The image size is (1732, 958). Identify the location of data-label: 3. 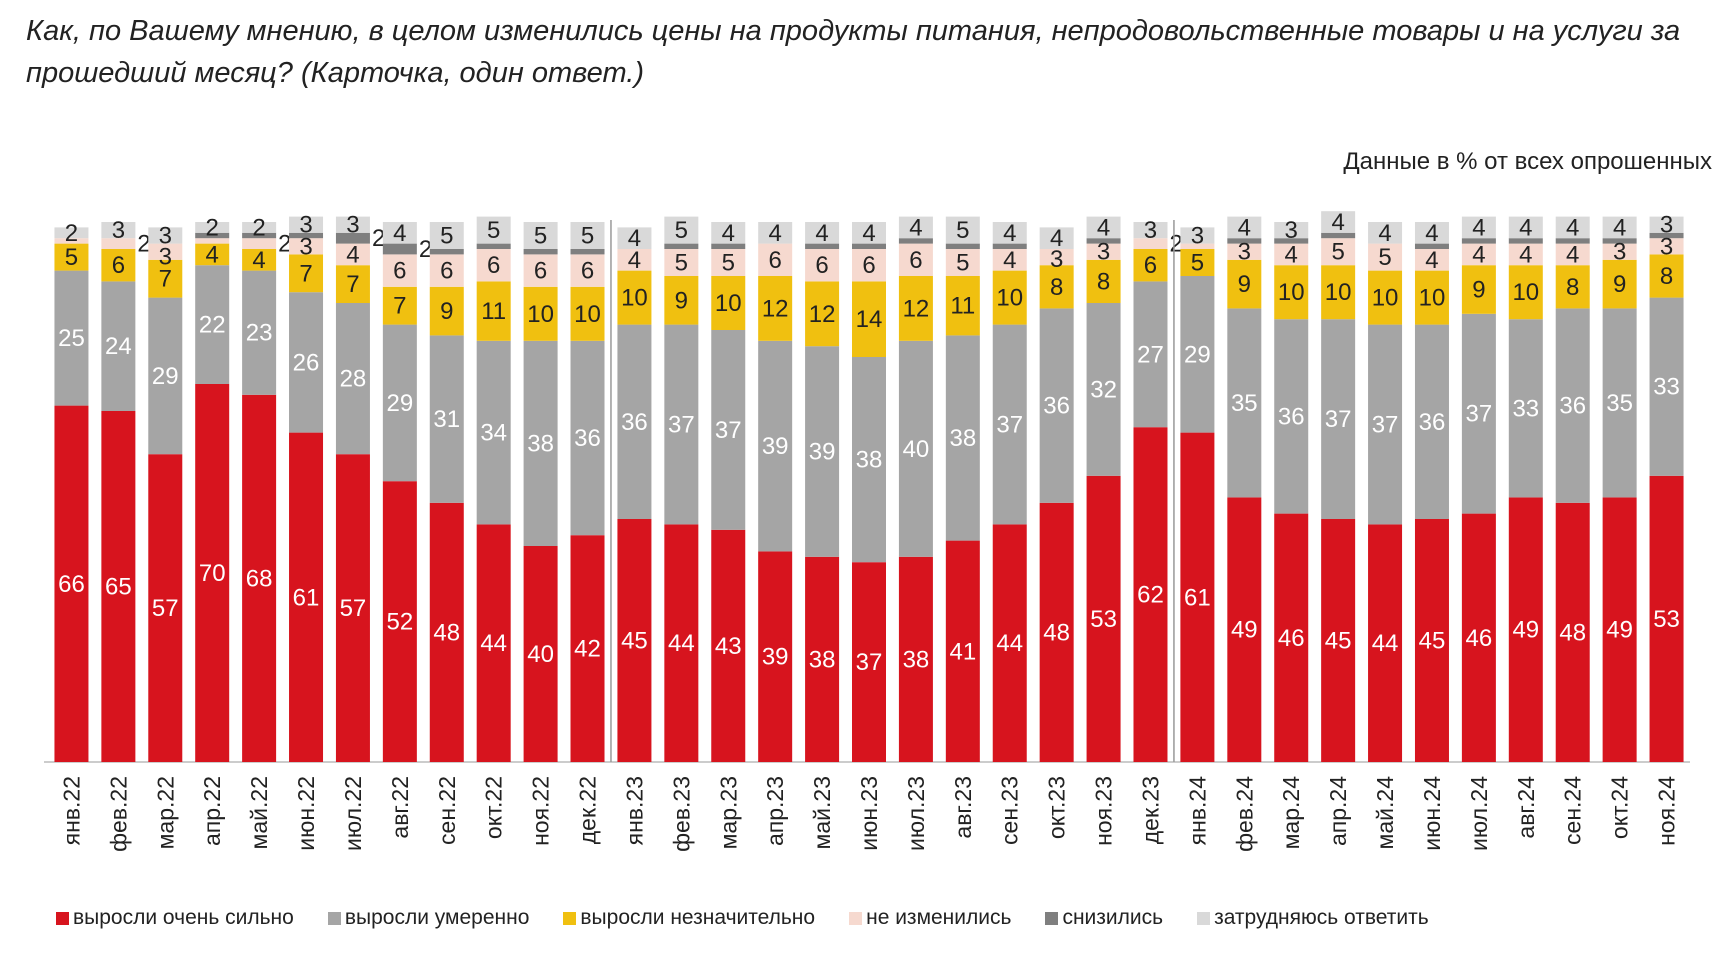
(165, 257).